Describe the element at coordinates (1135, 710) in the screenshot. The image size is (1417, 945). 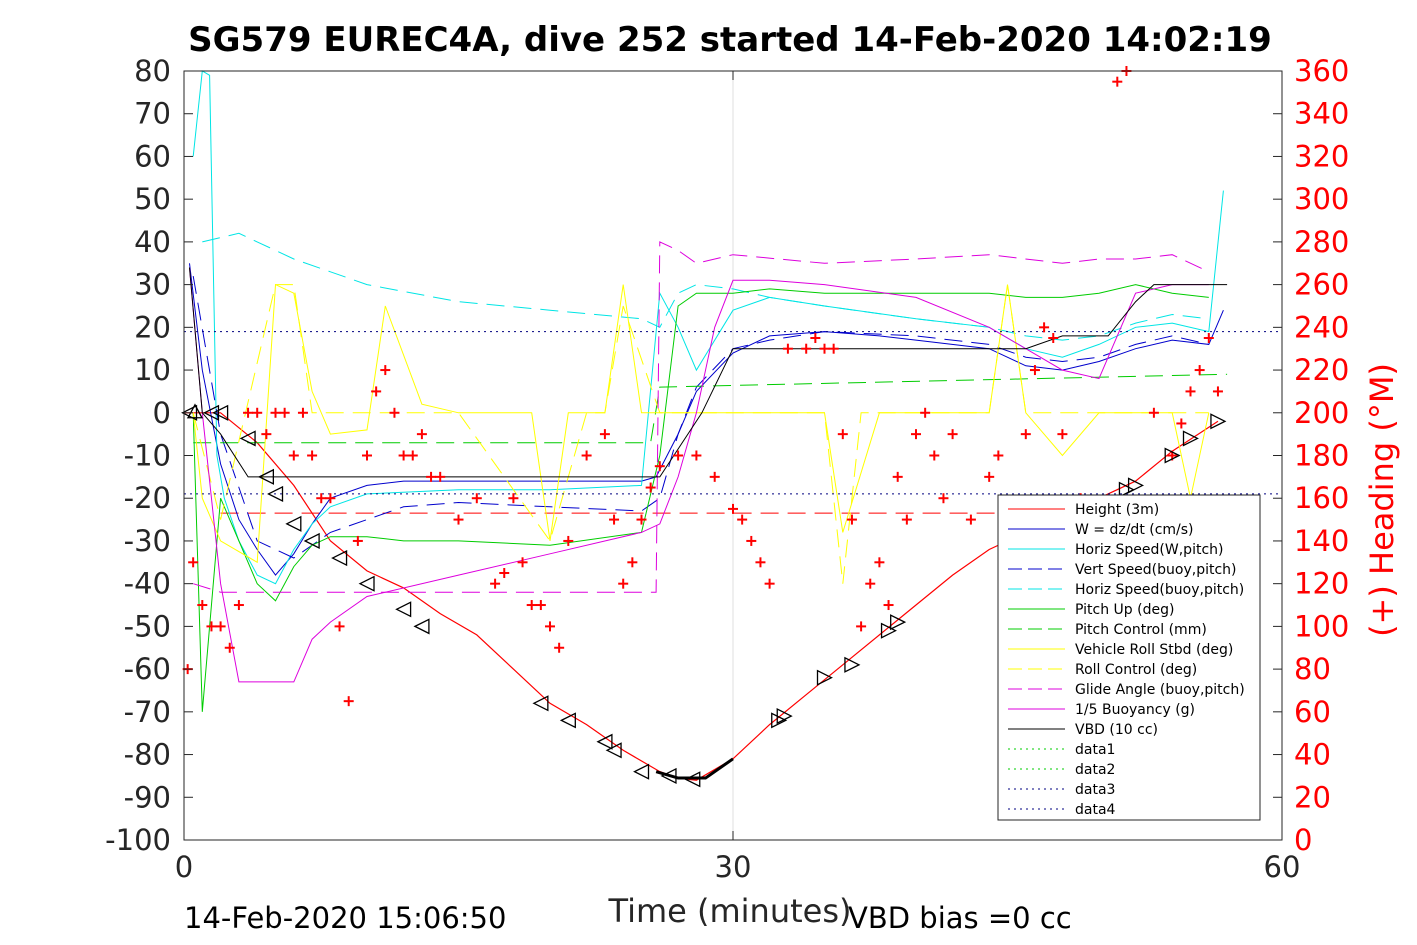
I see `legend-label: 1/5 Buoyancy (g)` at that location.